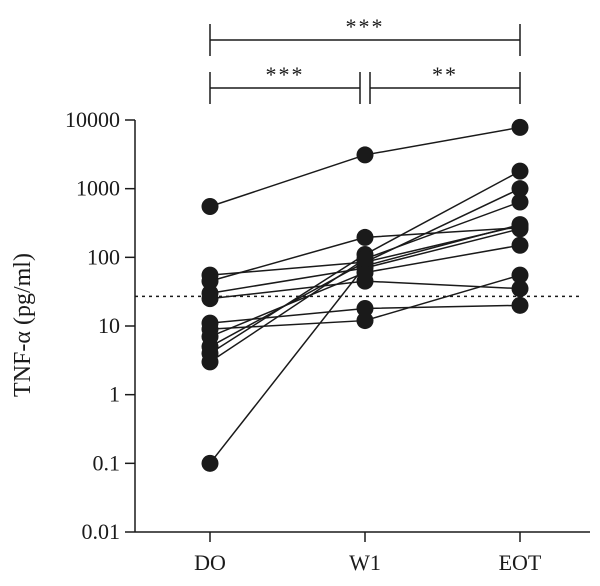 This screenshot has height=586, width=600. I want to click on y-tick-label: 1000, so click(98, 188).